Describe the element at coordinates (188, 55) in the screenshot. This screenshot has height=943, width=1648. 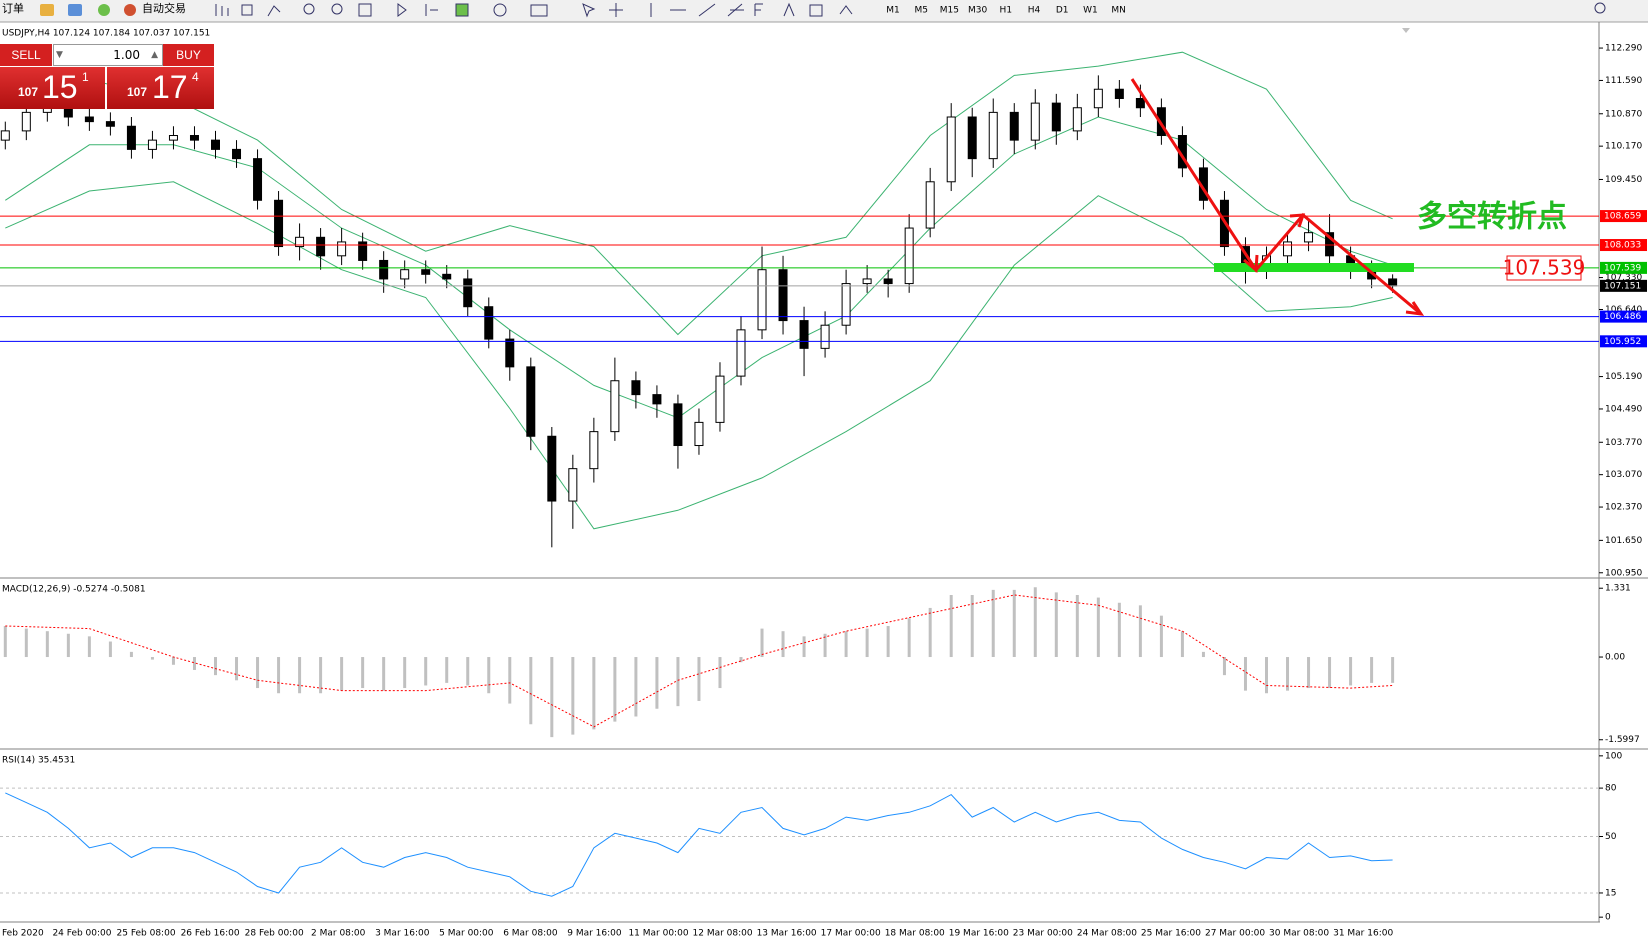
I see `buy-button: BUY` at that location.